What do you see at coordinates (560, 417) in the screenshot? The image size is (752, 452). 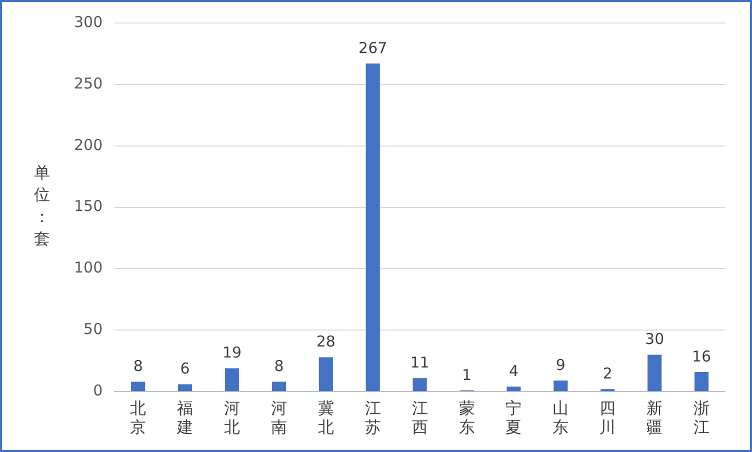 I see `x-tick-label: 山东` at bounding box center [560, 417].